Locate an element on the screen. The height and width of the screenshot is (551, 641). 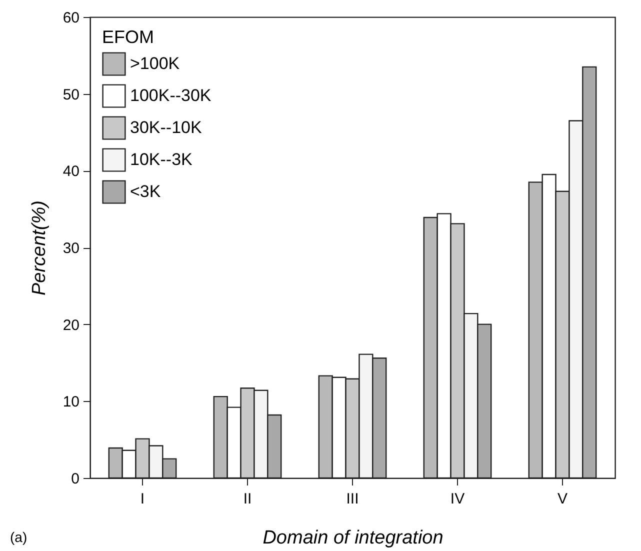
x-tick-label: I is located at coordinates (142, 499).